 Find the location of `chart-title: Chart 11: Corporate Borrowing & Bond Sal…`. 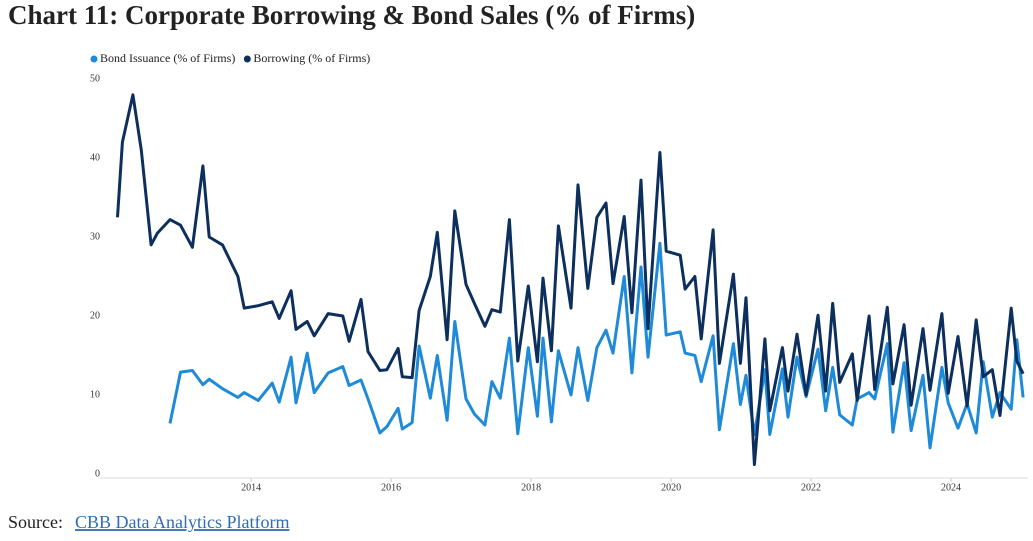

chart-title: Chart 11: Corporate Borrowing & Bond Sal… is located at coordinates (351, 15).